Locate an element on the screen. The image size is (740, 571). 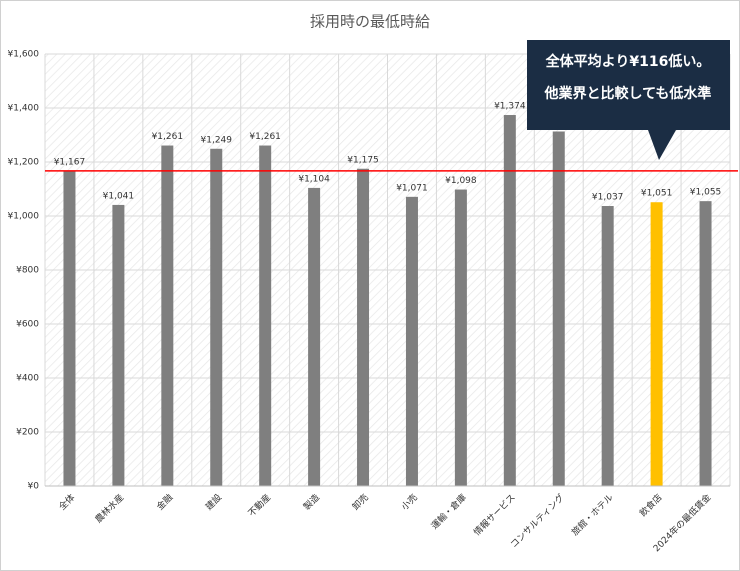
chart-title: 採用時の最低時給 is located at coordinates (370, 22).